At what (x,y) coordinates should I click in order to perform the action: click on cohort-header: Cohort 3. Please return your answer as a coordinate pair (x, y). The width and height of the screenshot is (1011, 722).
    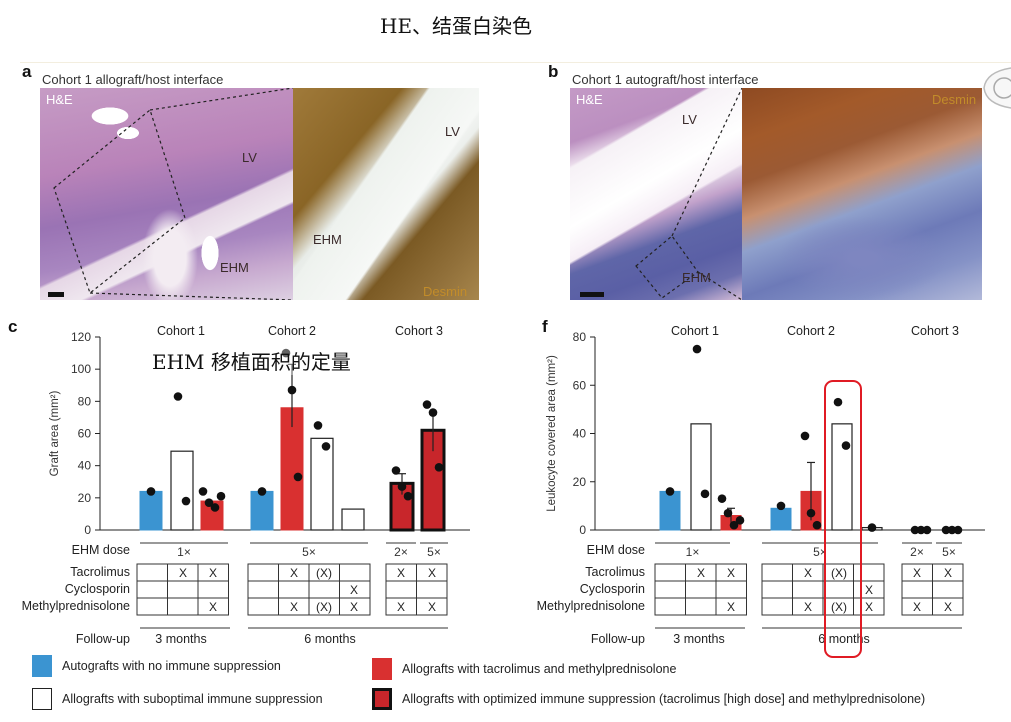
    Looking at the image, I should click on (419, 331).